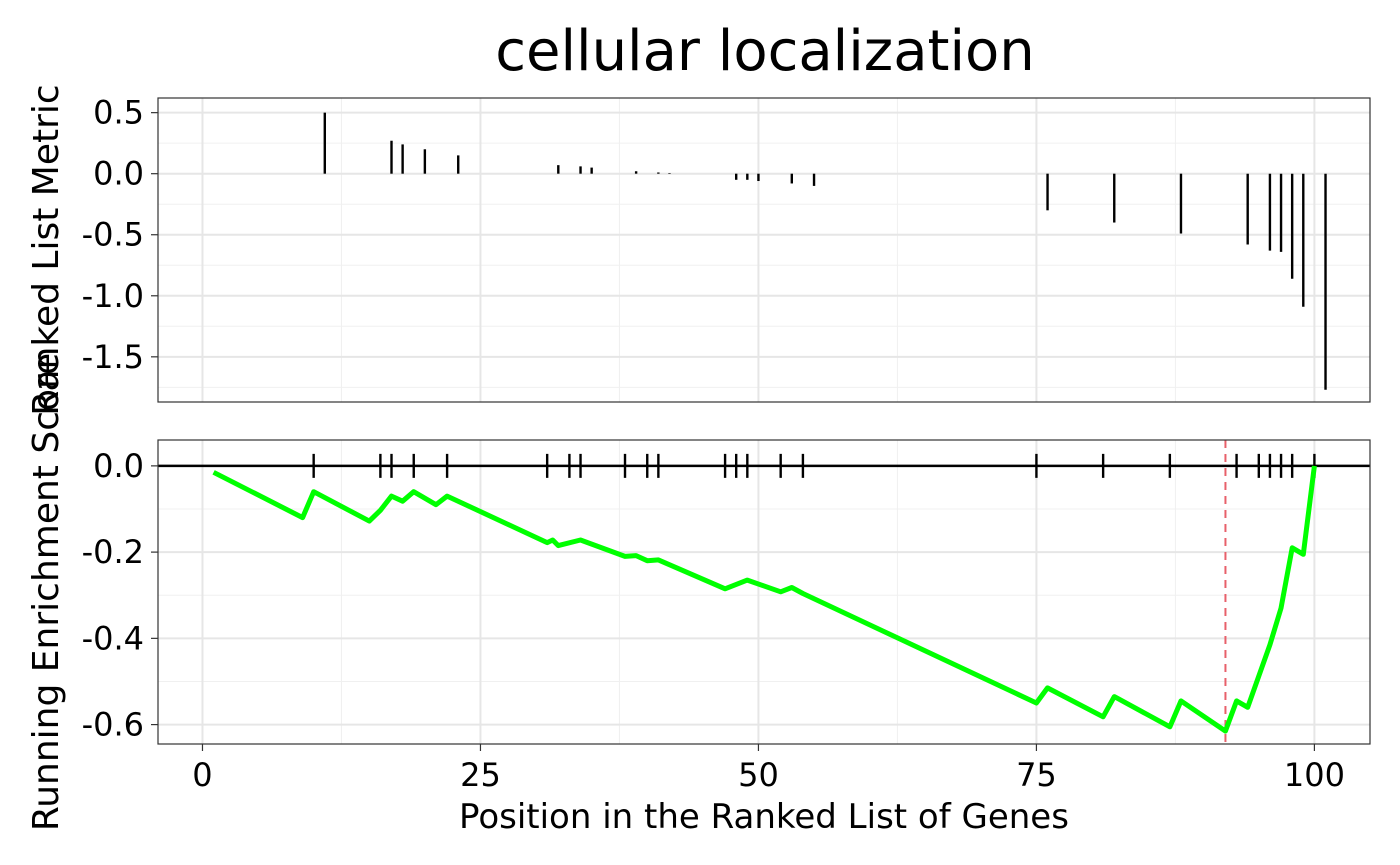  What do you see at coordinates (113, 235) in the screenshot?
I see `y-tick-label: -0.5` at bounding box center [113, 235].